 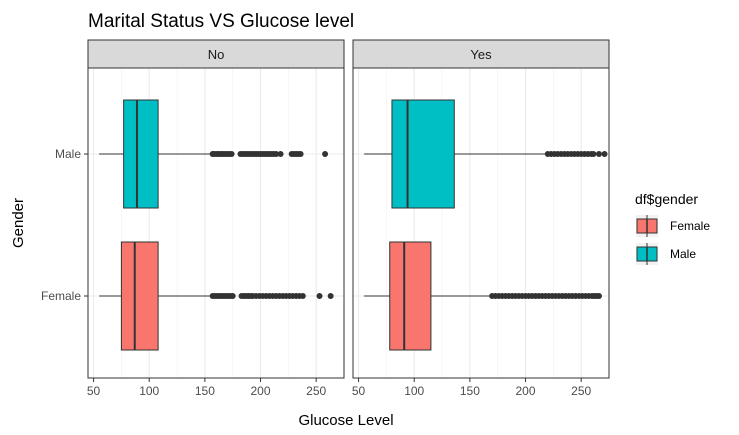 I want to click on box-no-male, so click(x=214, y=154).